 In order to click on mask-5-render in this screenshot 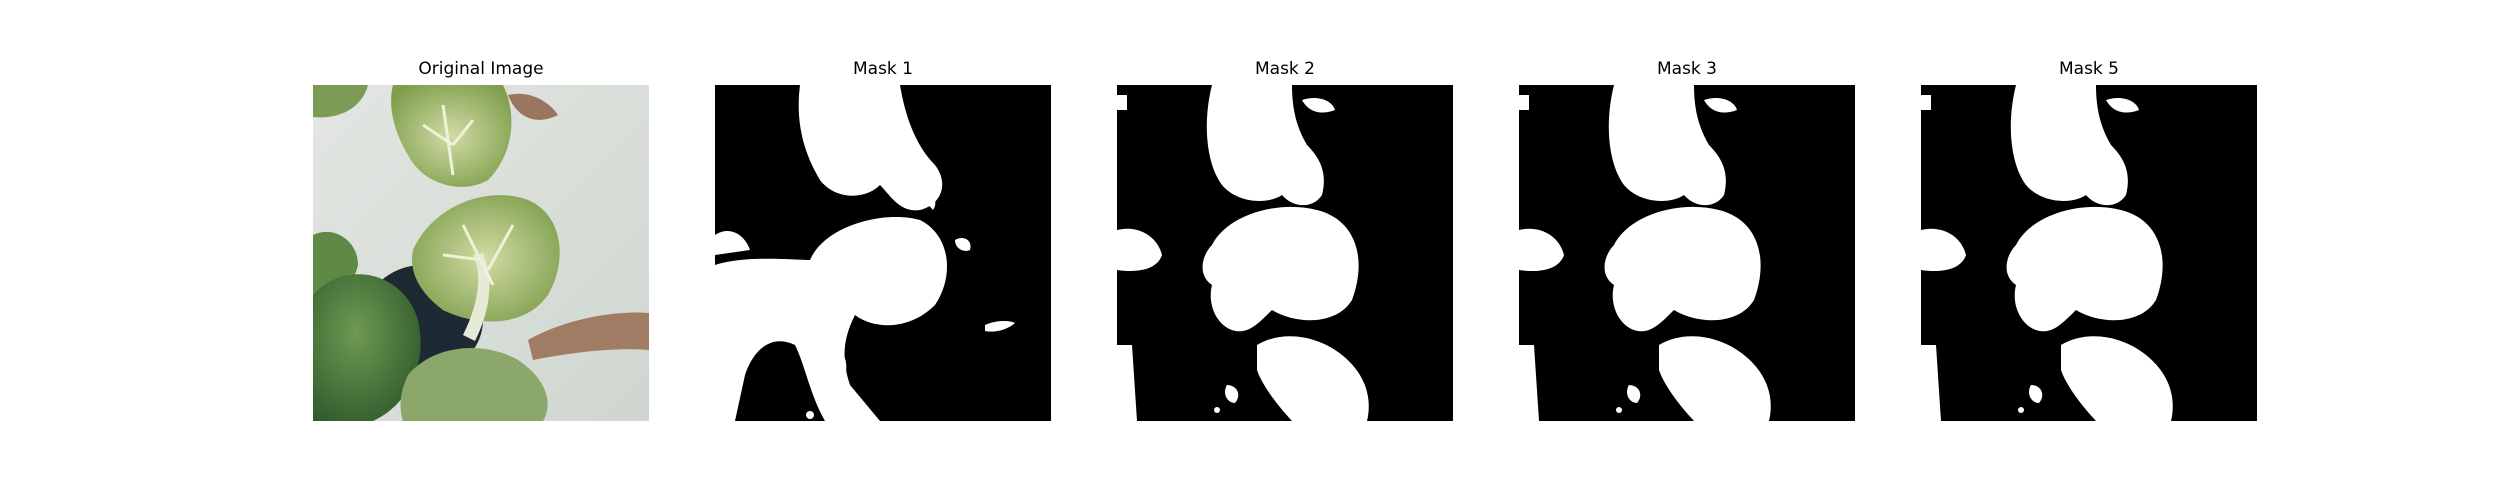, I will do `click(2089, 253)`.